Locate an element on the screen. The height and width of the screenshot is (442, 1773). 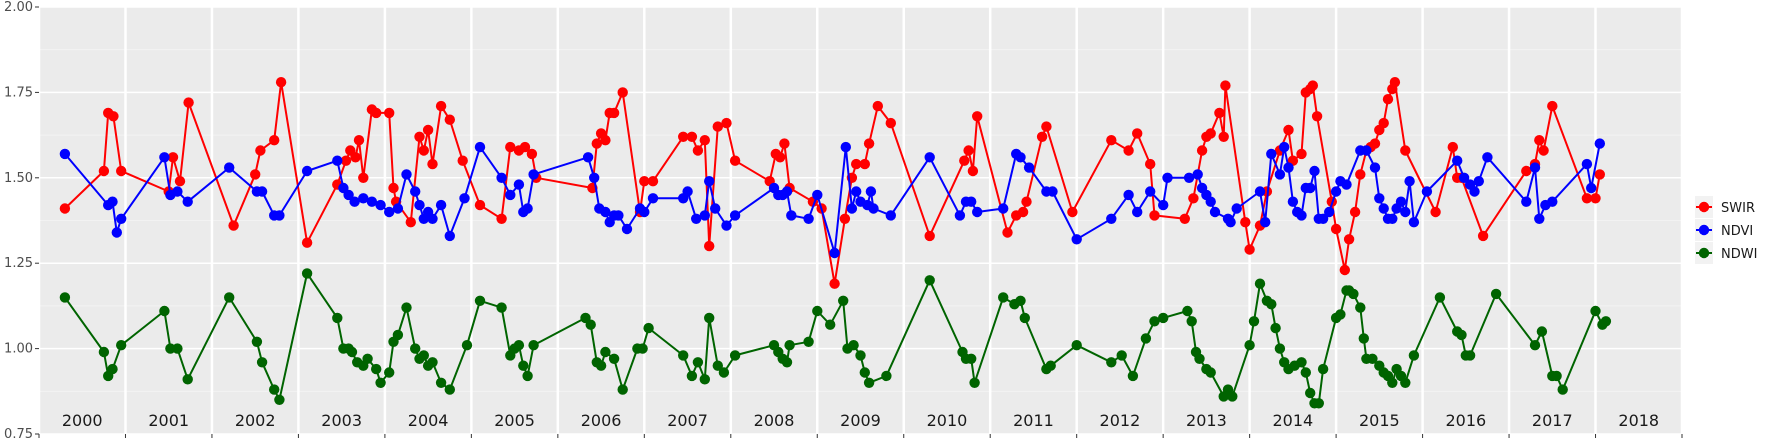
y-tick-label: 1.75 is located at coordinates (18, 92).